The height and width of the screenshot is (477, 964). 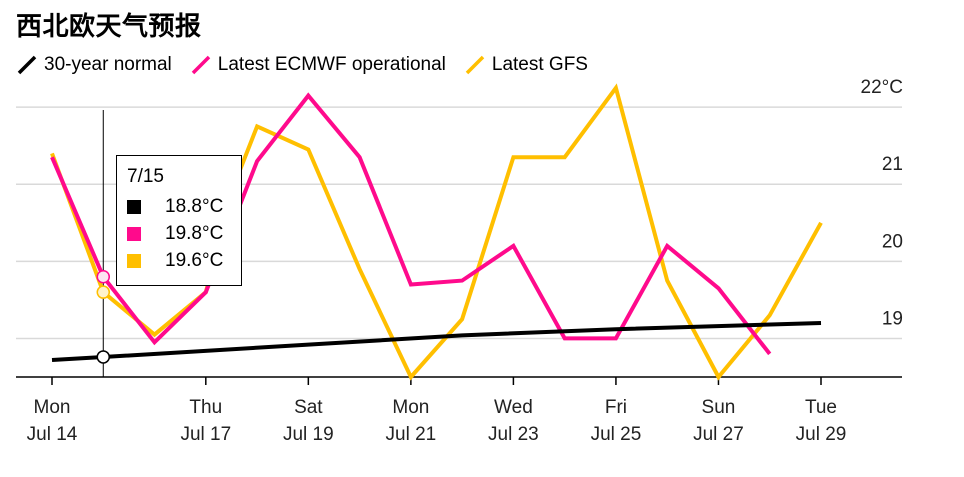 I want to click on x-tick-label-day-7: Tue, so click(x=821, y=407).